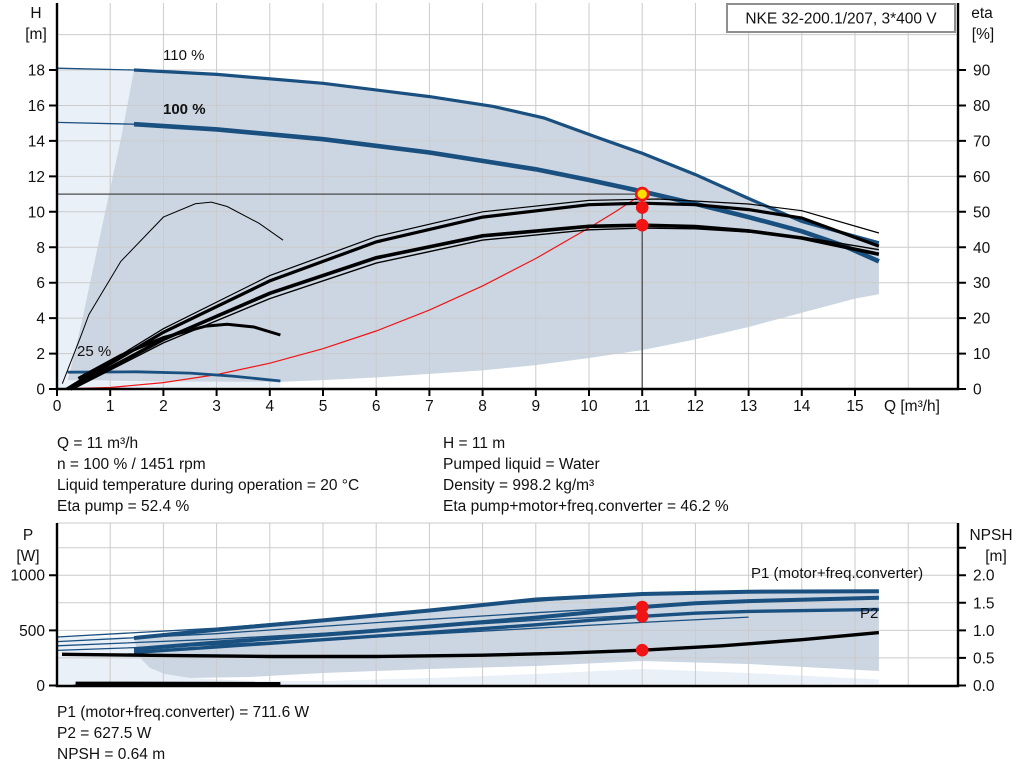 The height and width of the screenshot is (781, 1024). What do you see at coordinates (183, 55) in the screenshot?
I see `label-110pct: 110 %` at bounding box center [183, 55].